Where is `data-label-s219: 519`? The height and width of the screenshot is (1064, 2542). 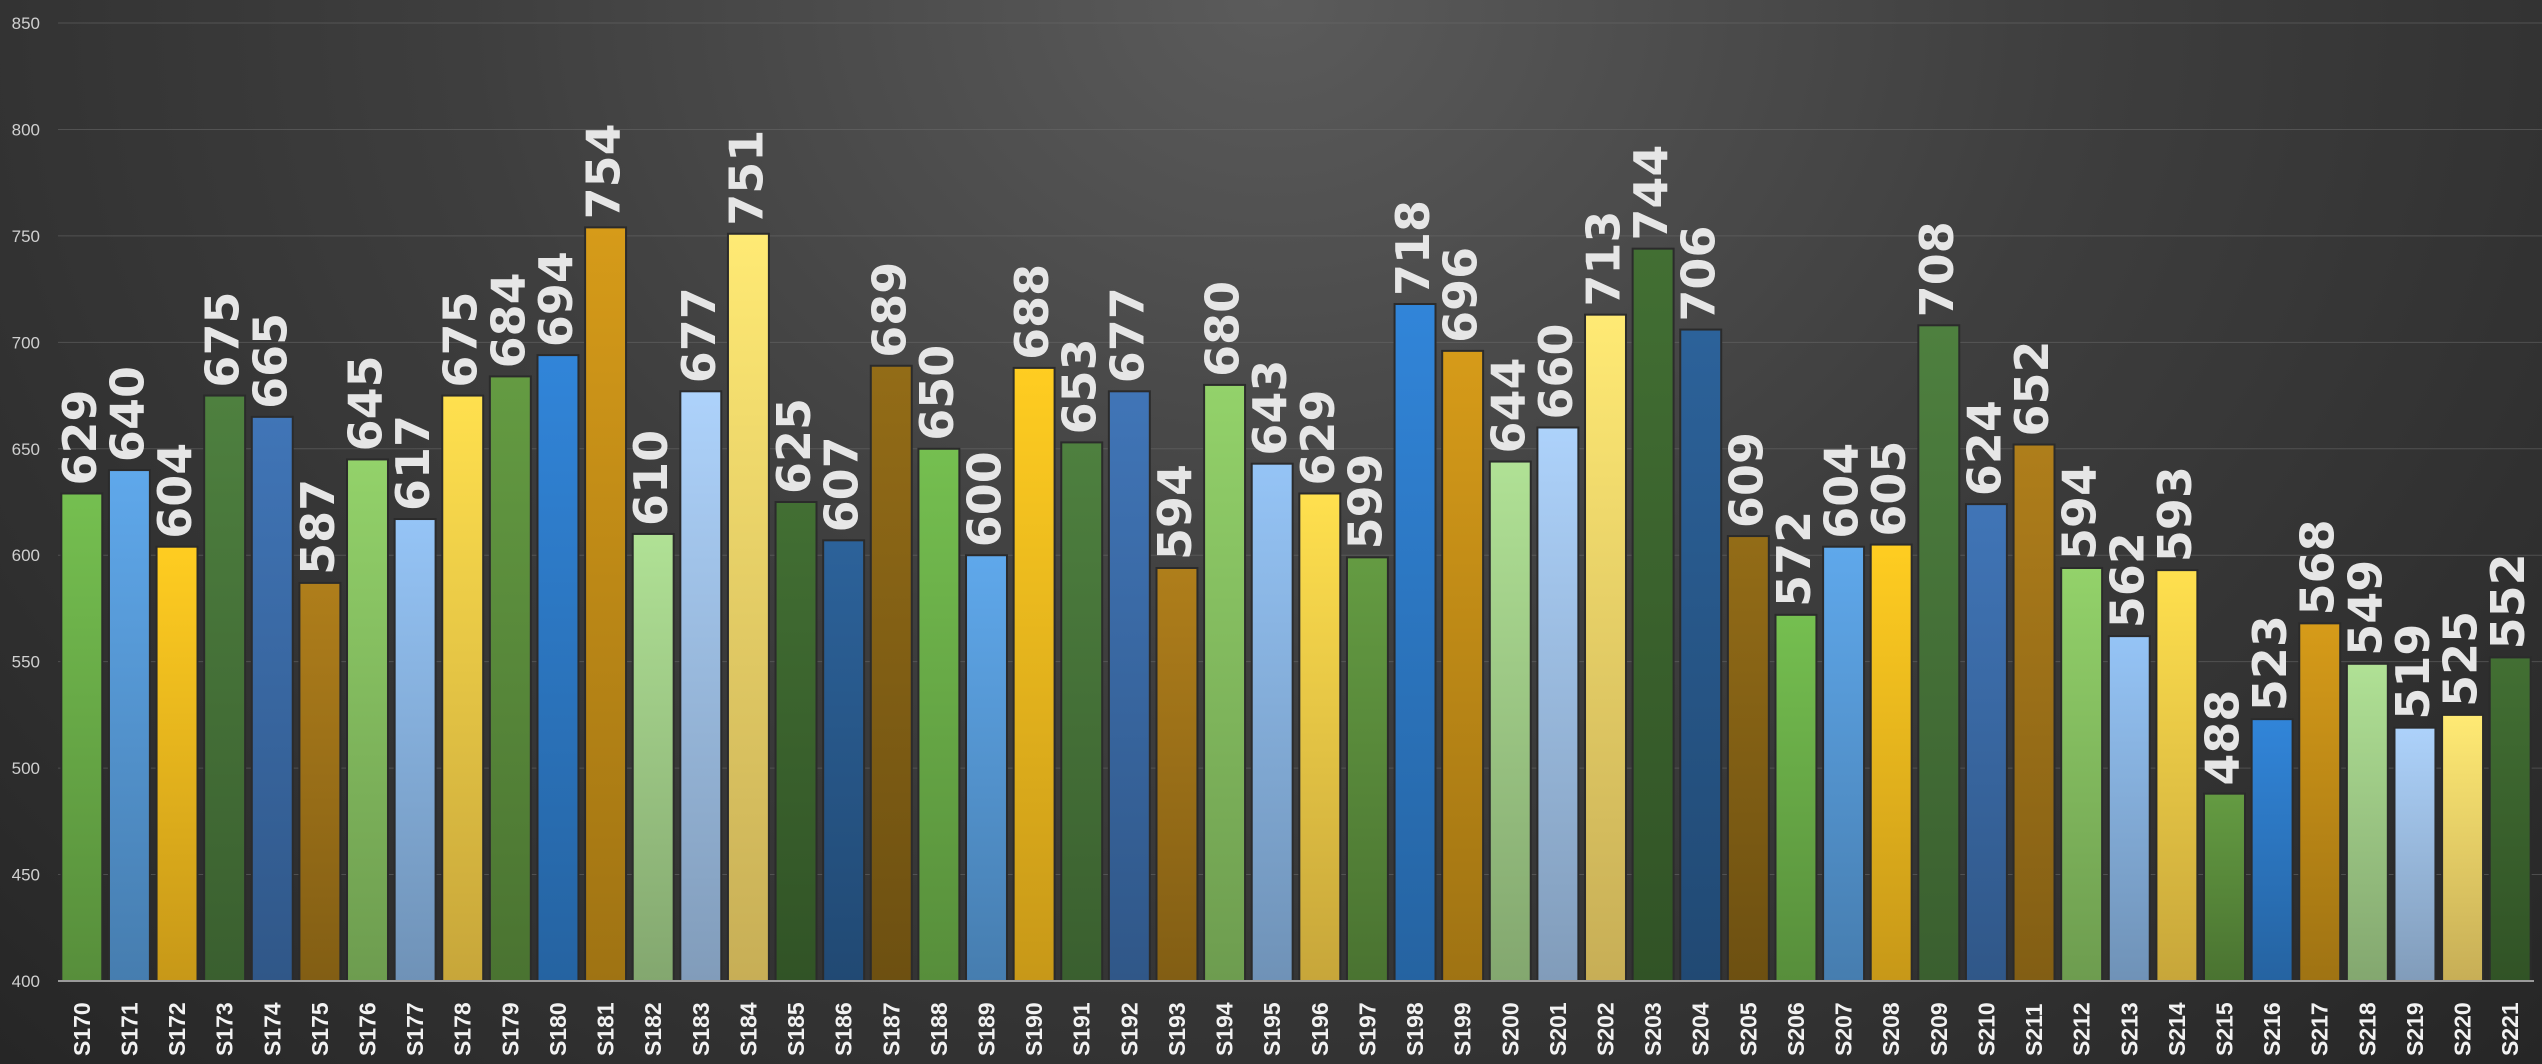 data-label-s219: 519 is located at coordinates (2413, 672).